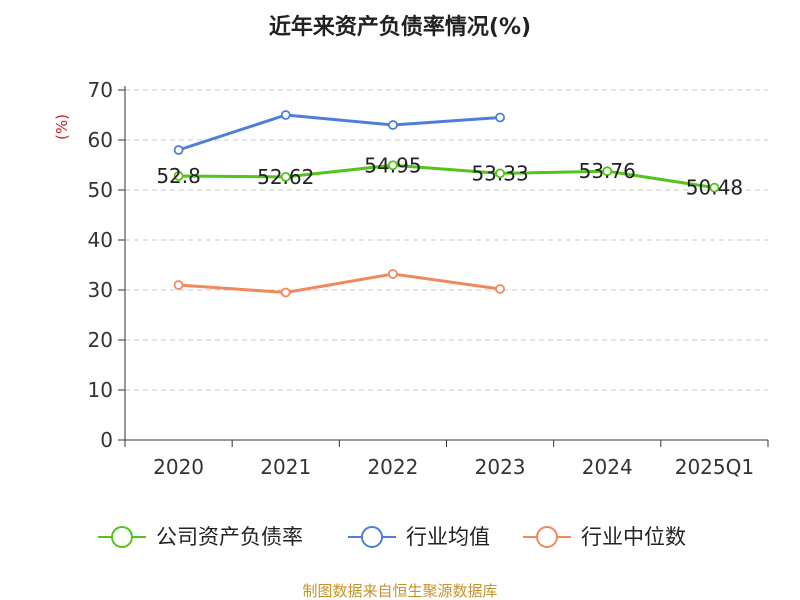  I want to click on y-tick-label: 20, so click(100, 340).